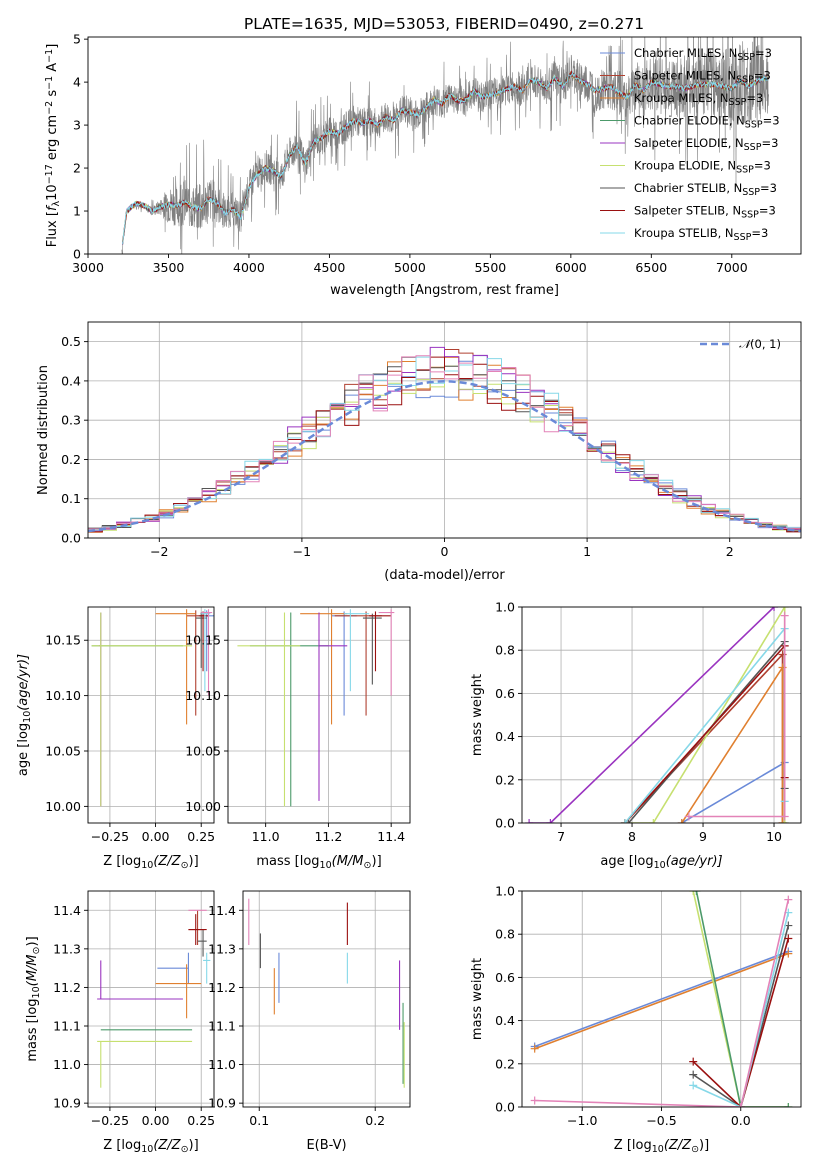 This screenshot has width=819, height=1170. I want to click on y-tick-label: 11.2, so click(67, 987).